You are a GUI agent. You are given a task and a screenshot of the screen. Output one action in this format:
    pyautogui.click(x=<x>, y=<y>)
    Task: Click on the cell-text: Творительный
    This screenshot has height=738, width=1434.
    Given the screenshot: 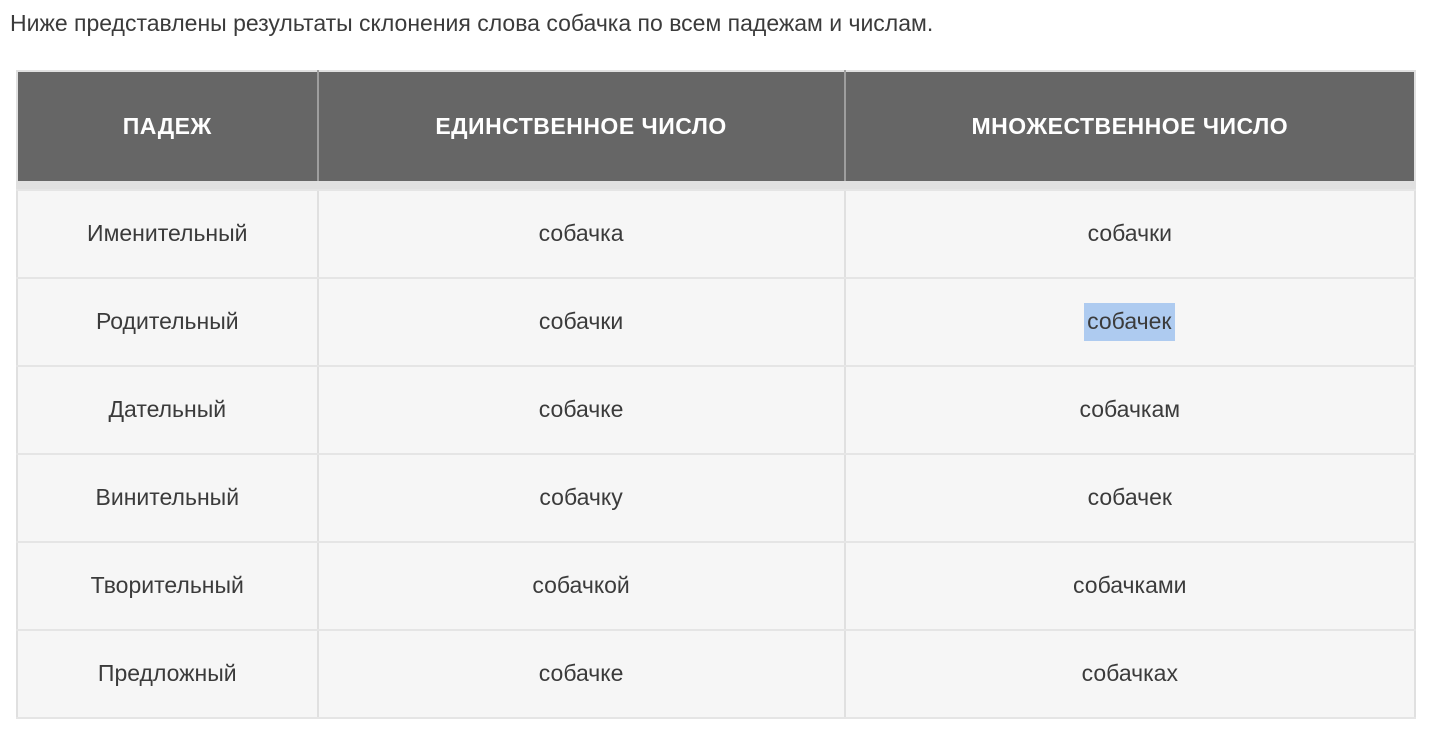 What is the action you would take?
    pyautogui.click(x=167, y=585)
    